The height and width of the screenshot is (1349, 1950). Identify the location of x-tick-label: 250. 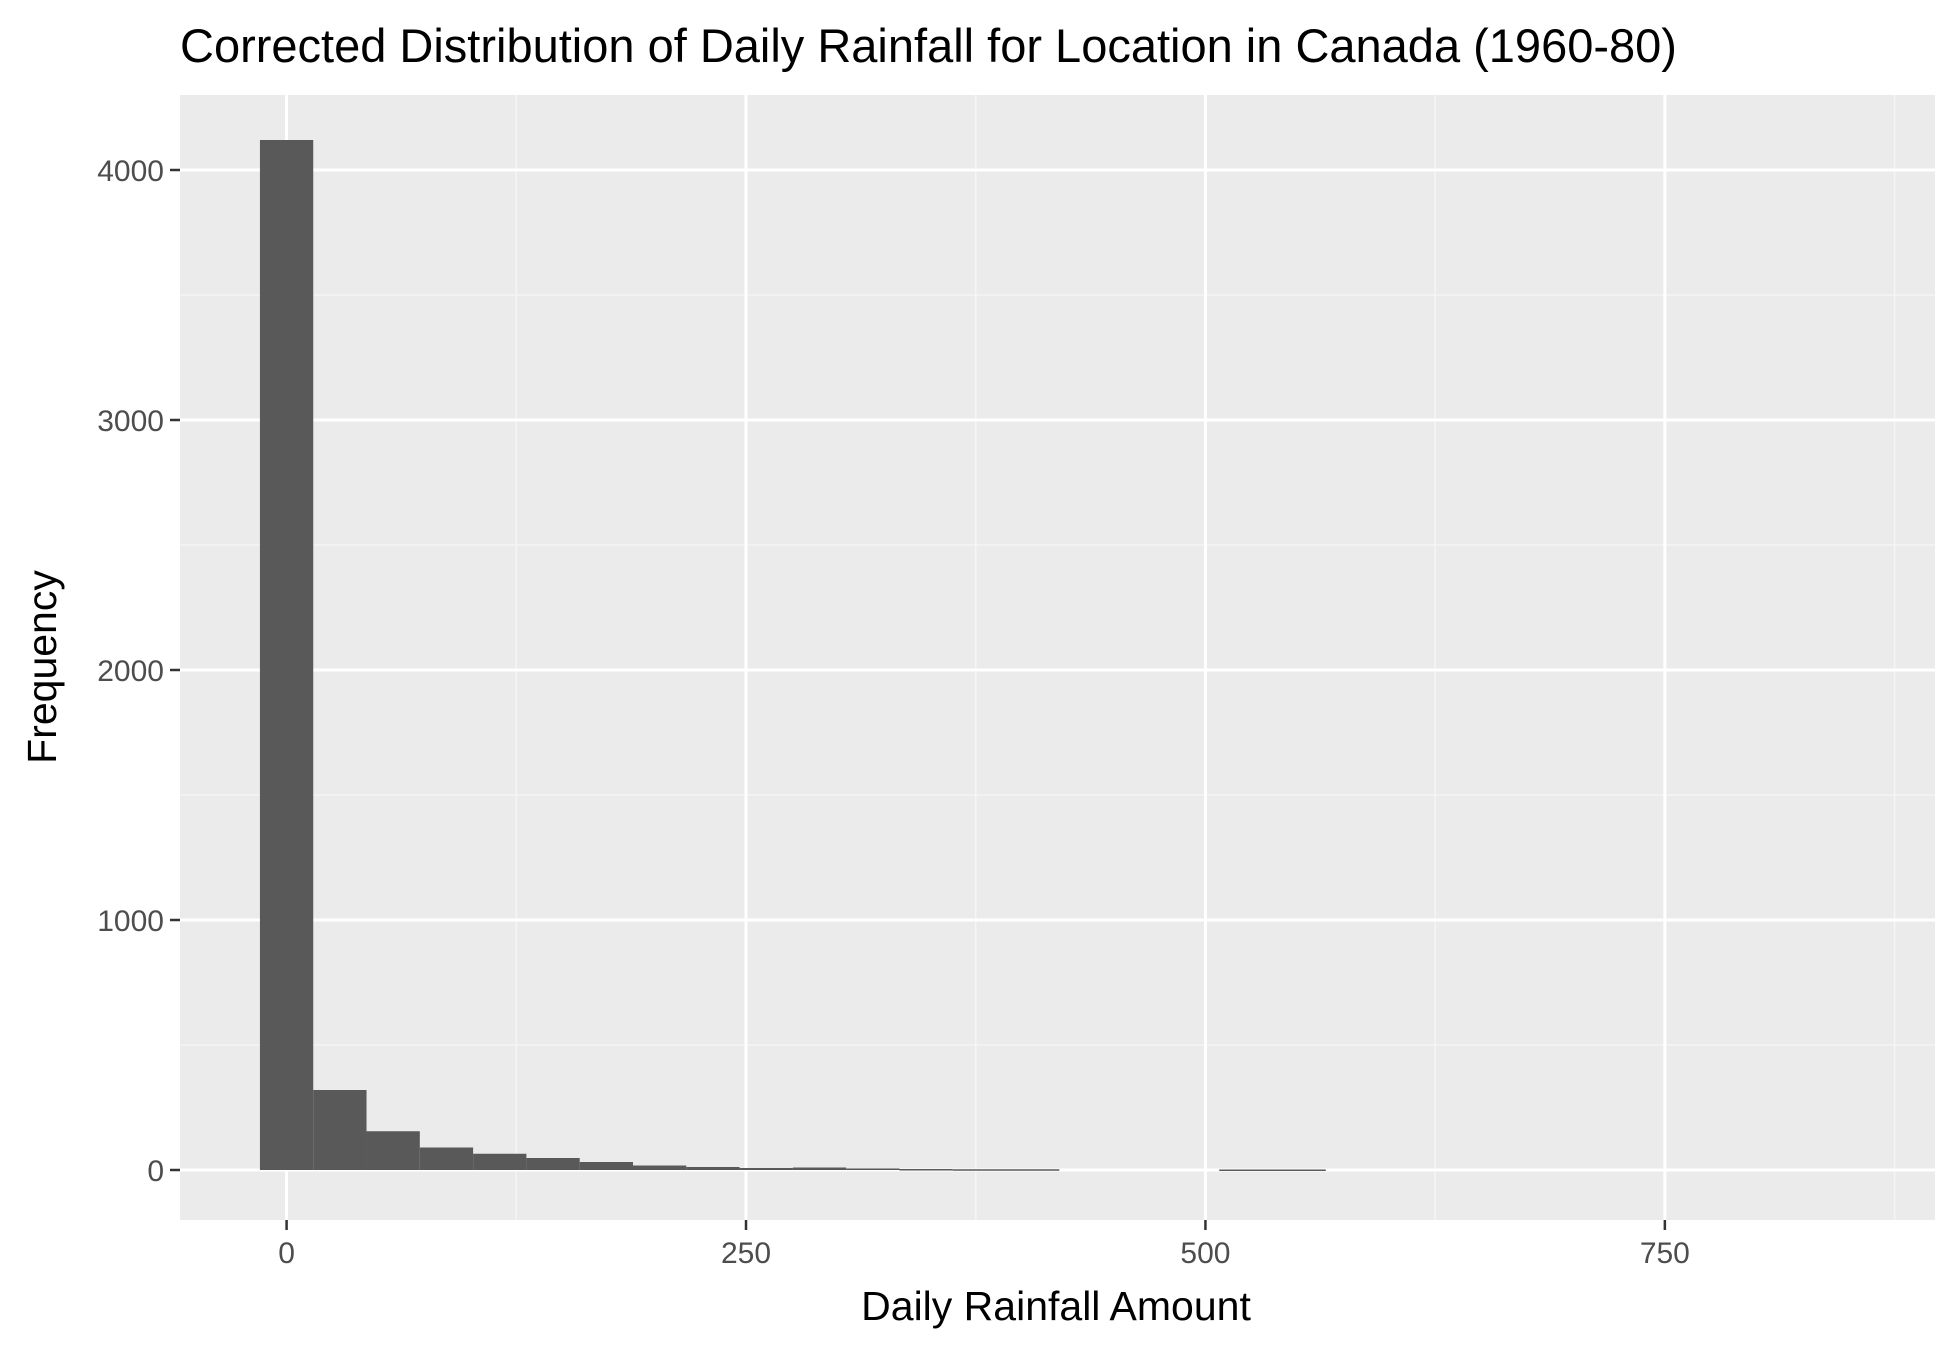
(746, 1253).